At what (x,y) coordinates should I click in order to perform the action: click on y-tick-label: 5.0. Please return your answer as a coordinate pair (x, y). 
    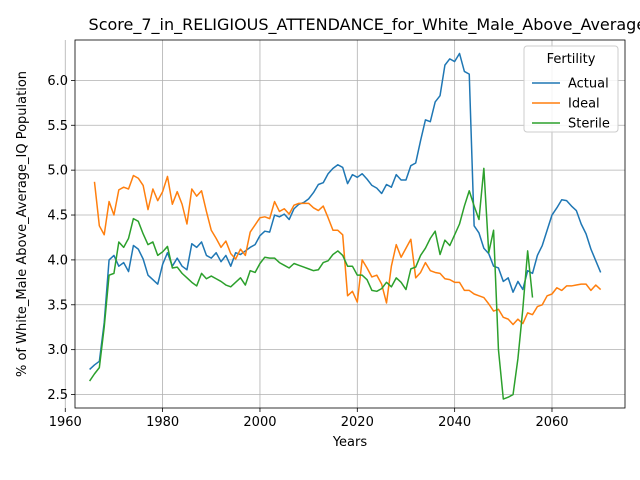
    Looking at the image, I should click on (57, 171).